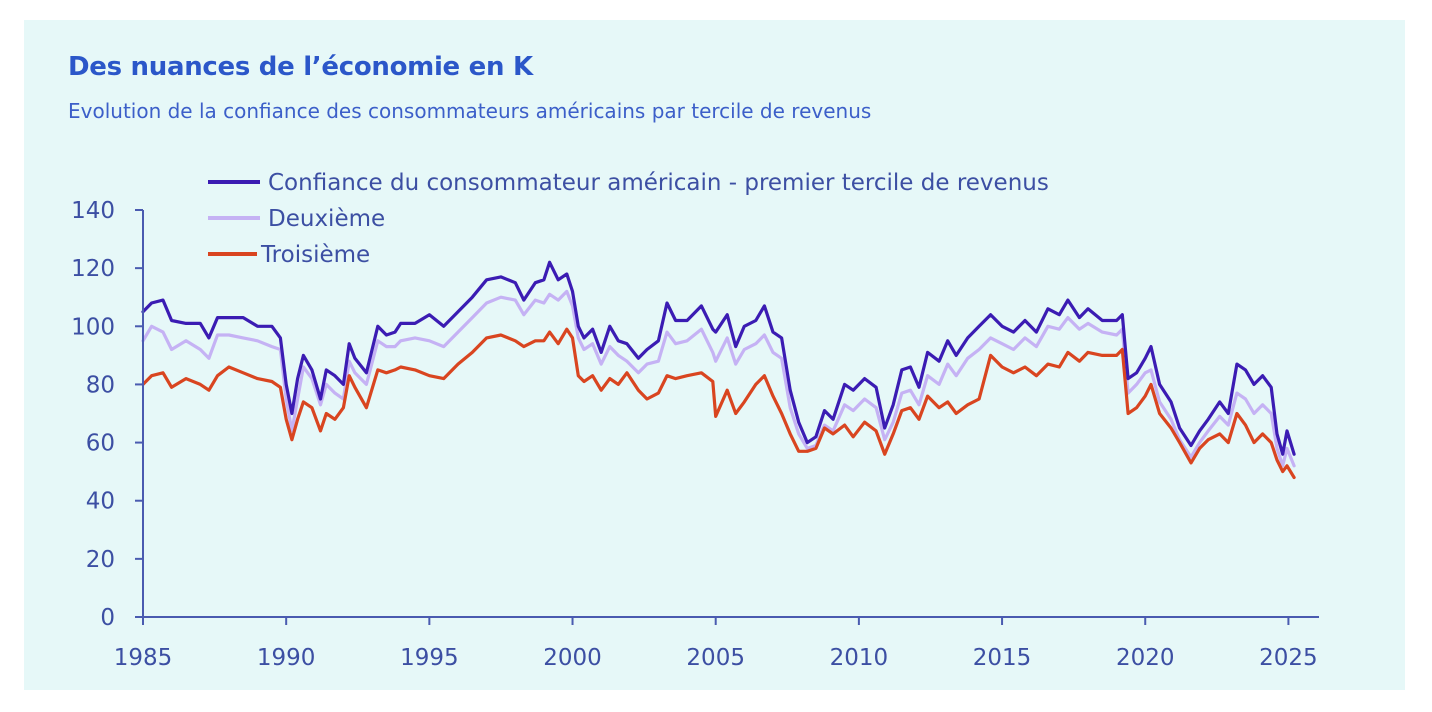 This screenshot has width=1432, height=712. I want to click on y-tick-label: 120, so click(93, 269).